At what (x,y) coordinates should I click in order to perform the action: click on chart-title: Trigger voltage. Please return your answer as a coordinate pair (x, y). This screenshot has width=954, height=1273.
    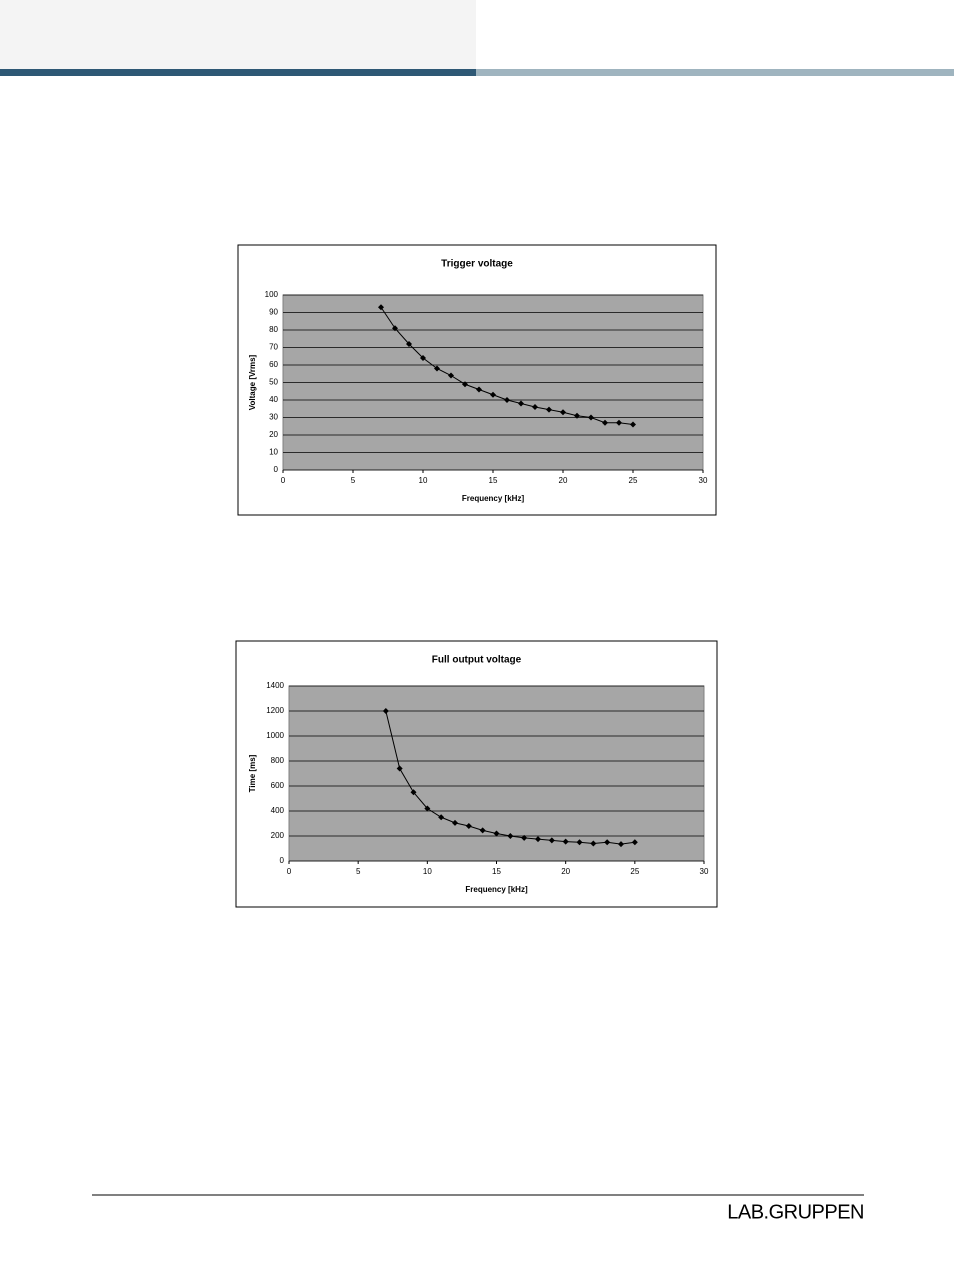
    Looking at the image, I should click on (477, 264).